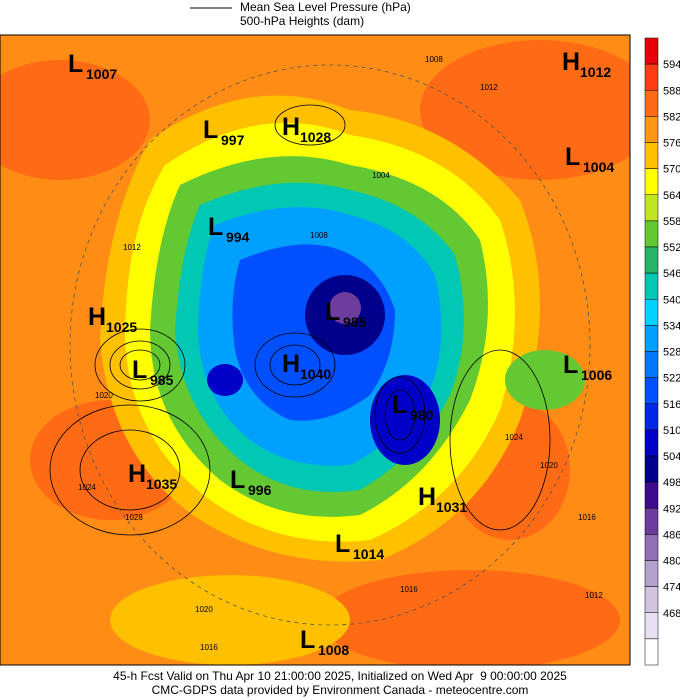 The width and height of the screenshot is (680, 700). I want to click on center-value: 1007, so click(101, 74).